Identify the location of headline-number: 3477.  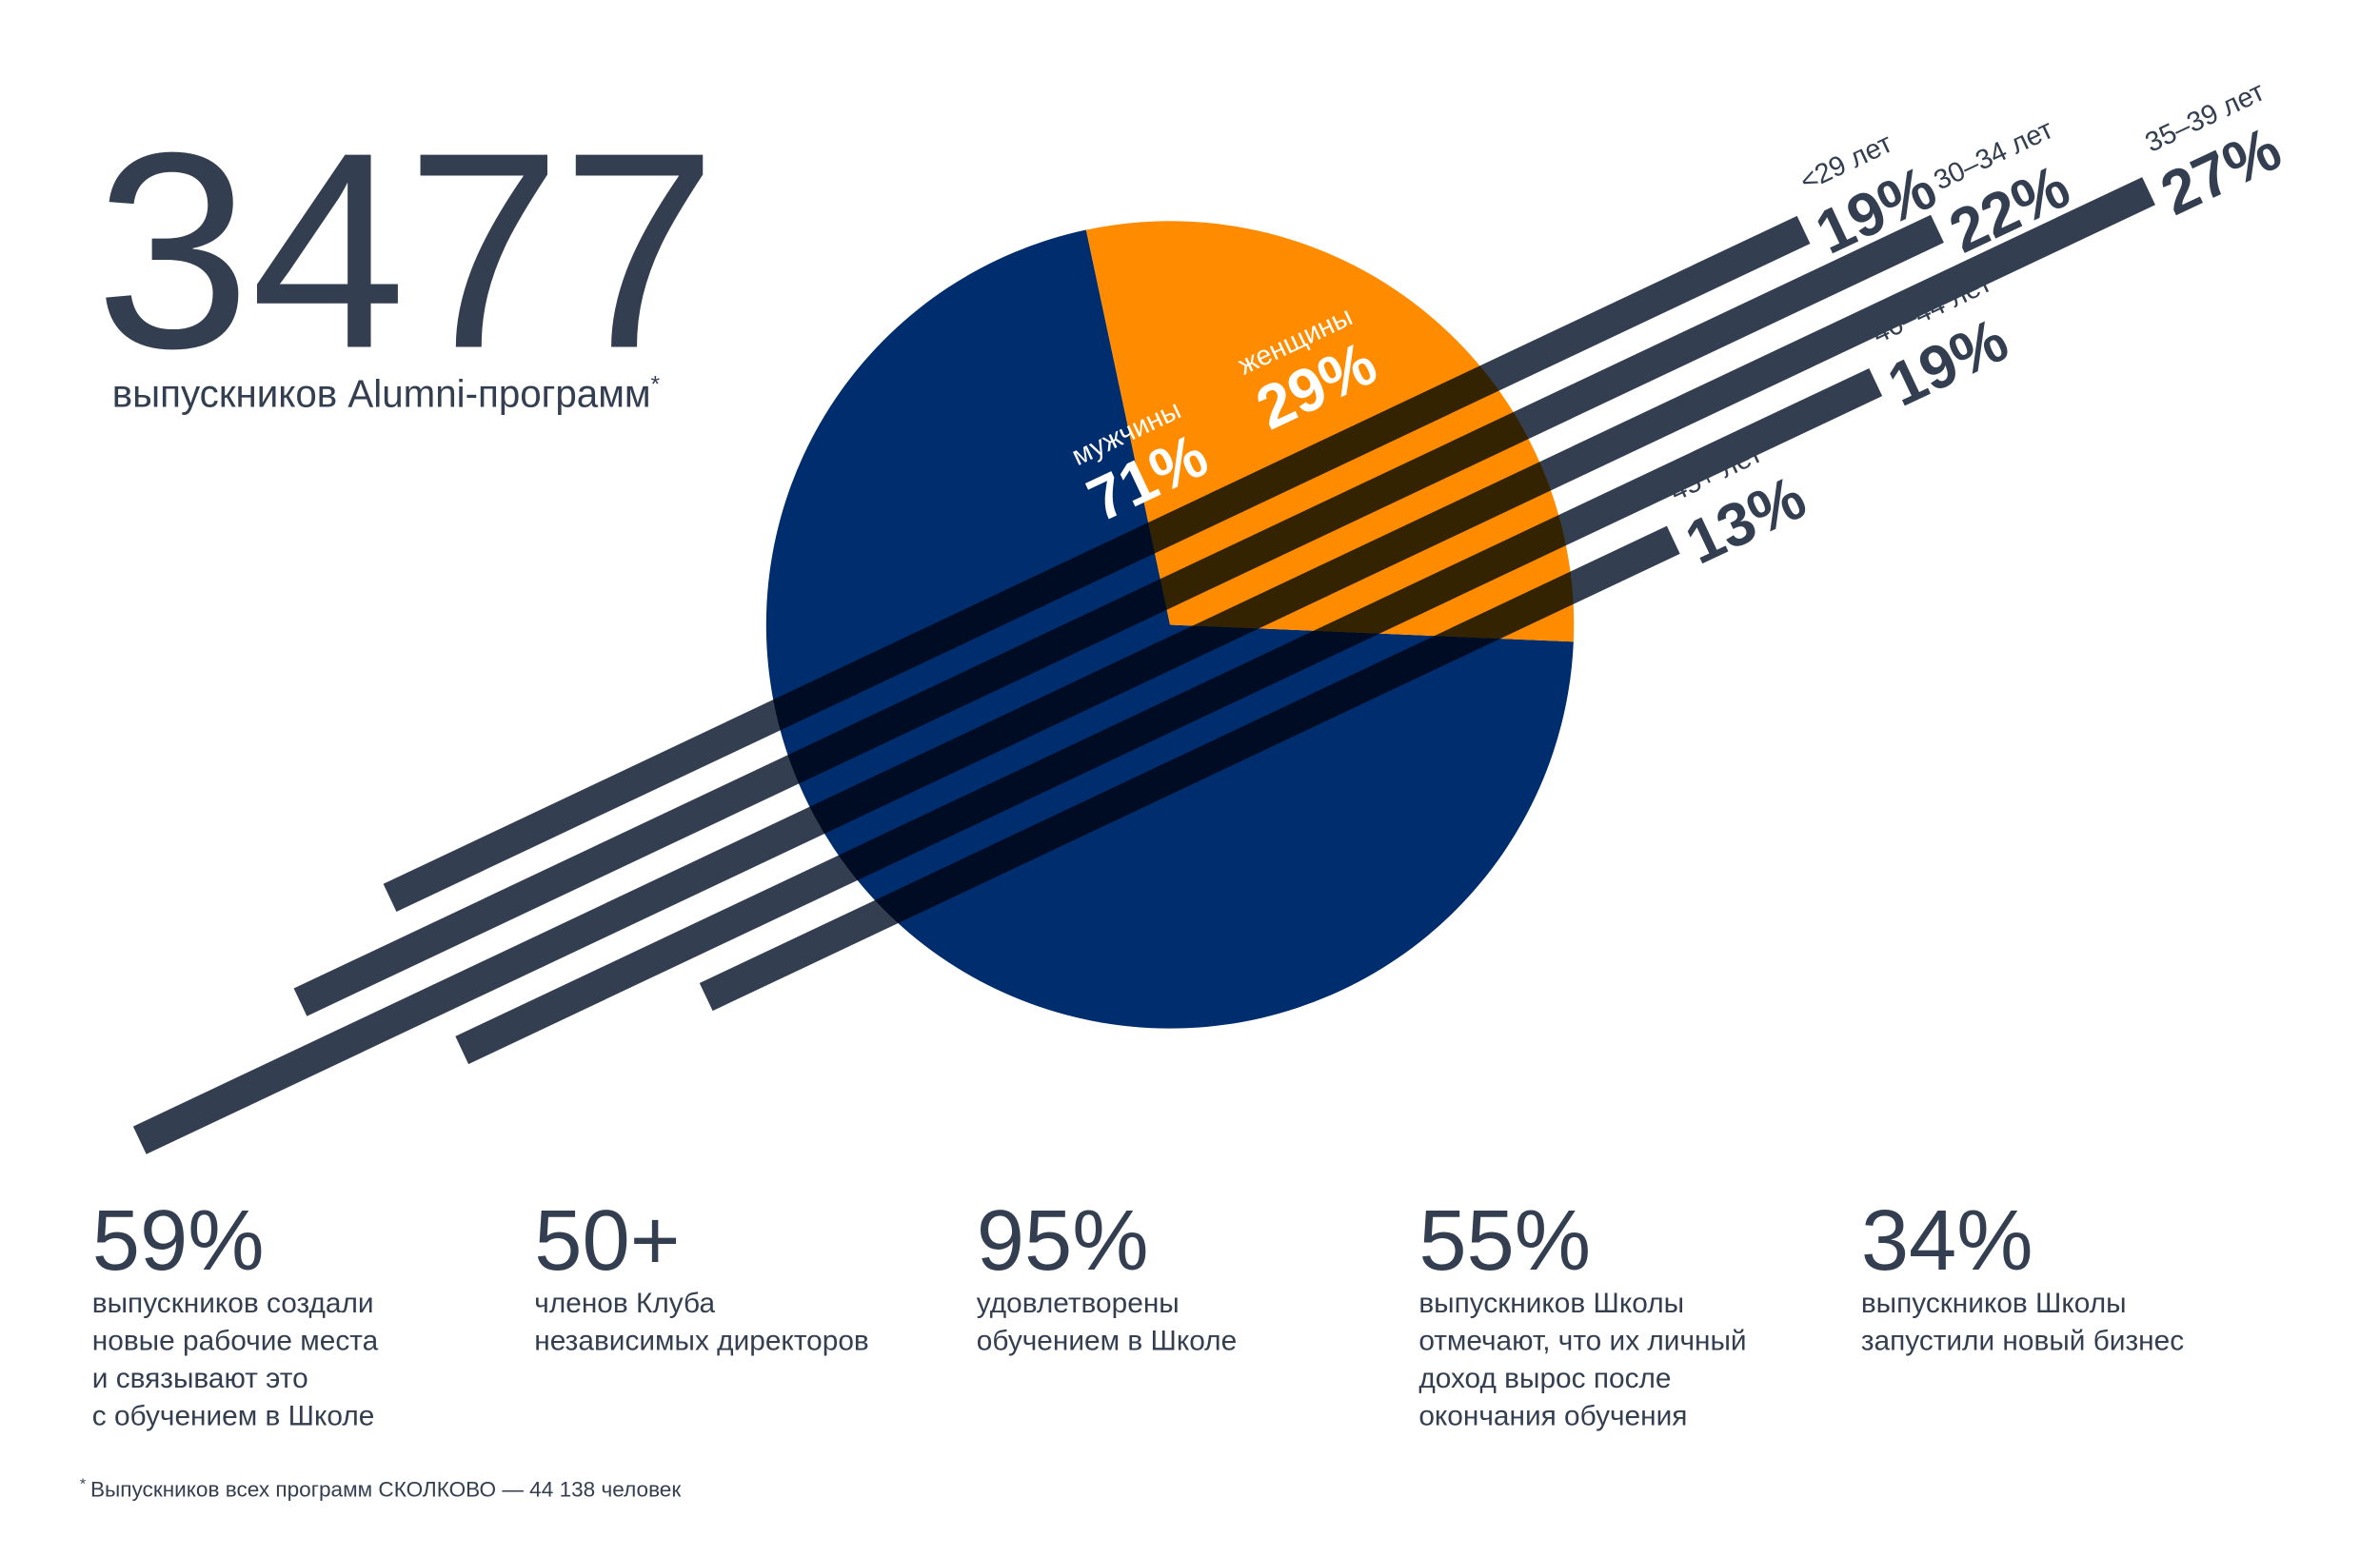
(406, 251).